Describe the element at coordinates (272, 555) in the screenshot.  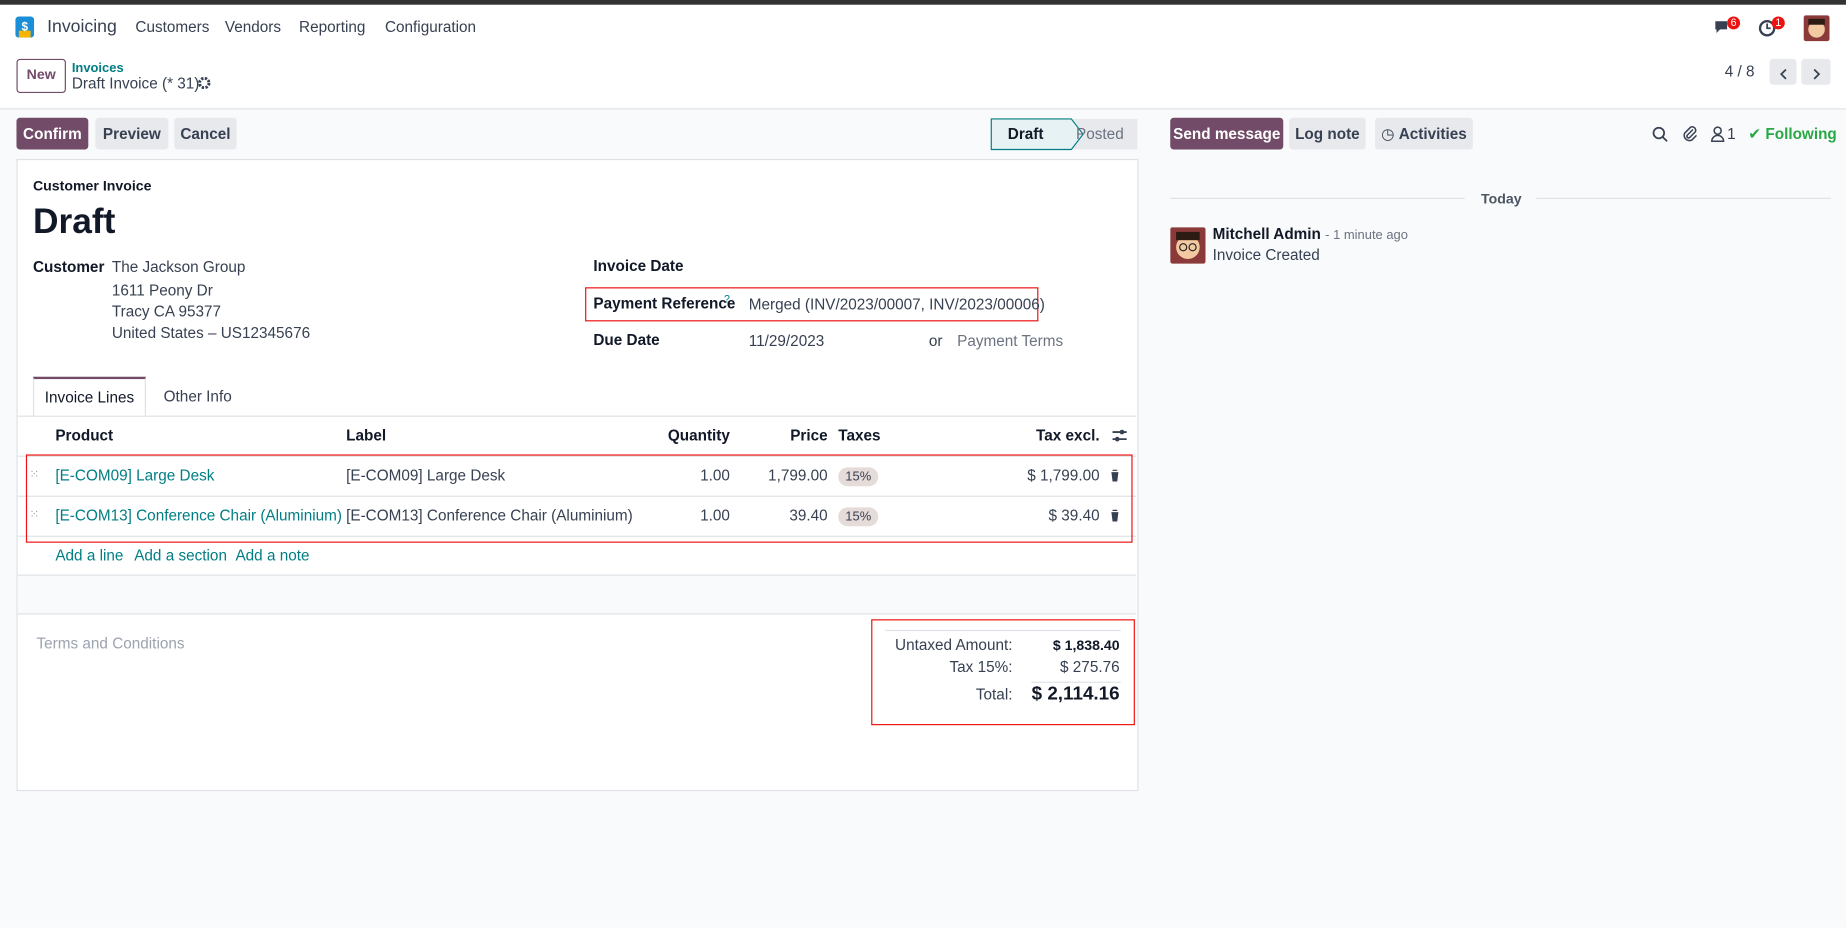
I see `add-link: Add a note` at that location.